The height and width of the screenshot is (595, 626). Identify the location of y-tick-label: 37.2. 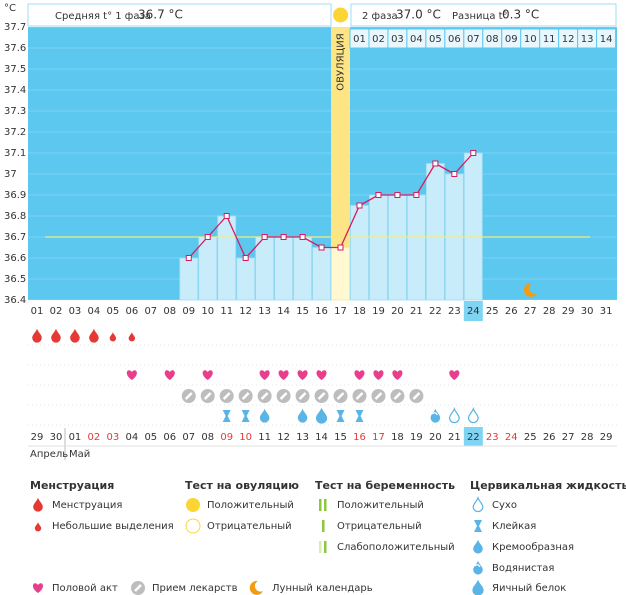
(15, 132).